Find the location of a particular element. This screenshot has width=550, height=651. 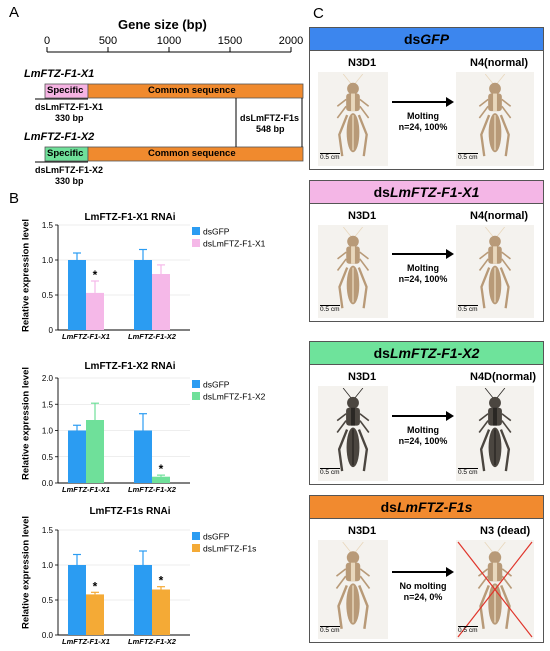

phenotype-card: dsLmFTZ-F1s N3D1 N3 (dead) is located at coordinates (426, 569).